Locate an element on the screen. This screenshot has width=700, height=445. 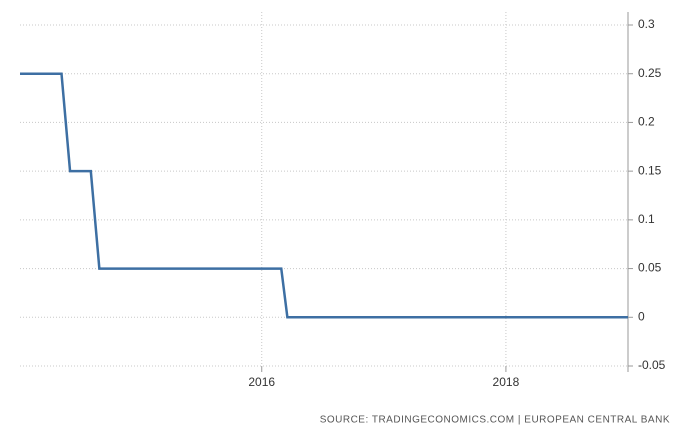
y-tick-label: 0.05 is located at coordinates (650, 268).